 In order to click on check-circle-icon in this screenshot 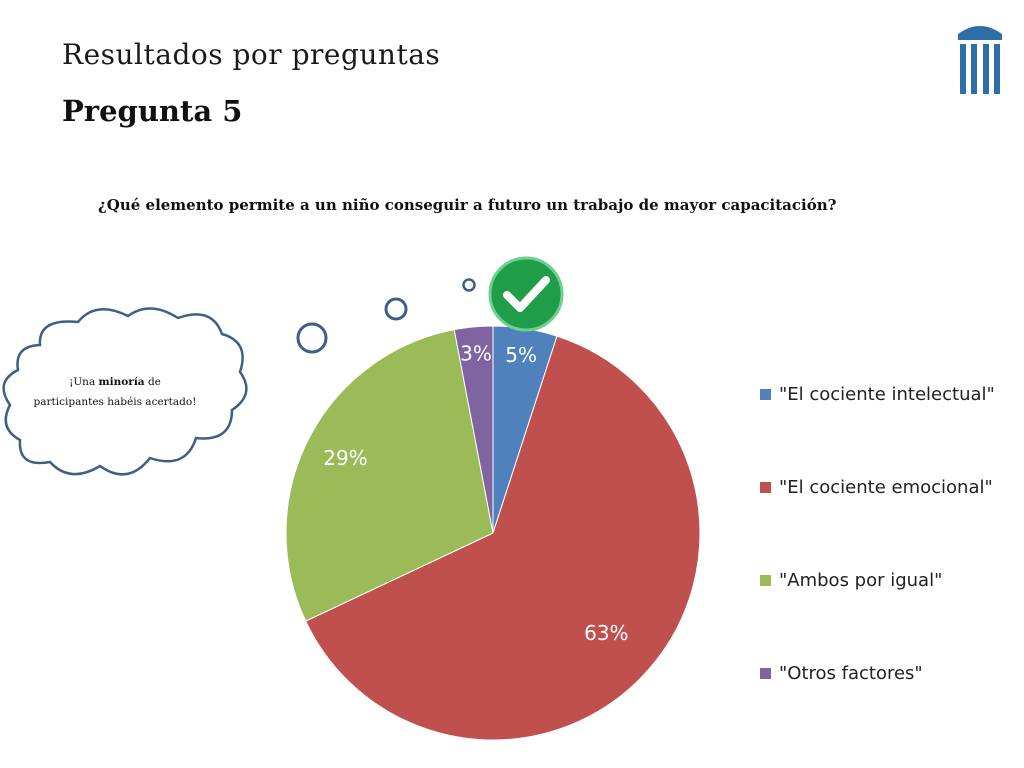, I will do `click(526, 294)`.